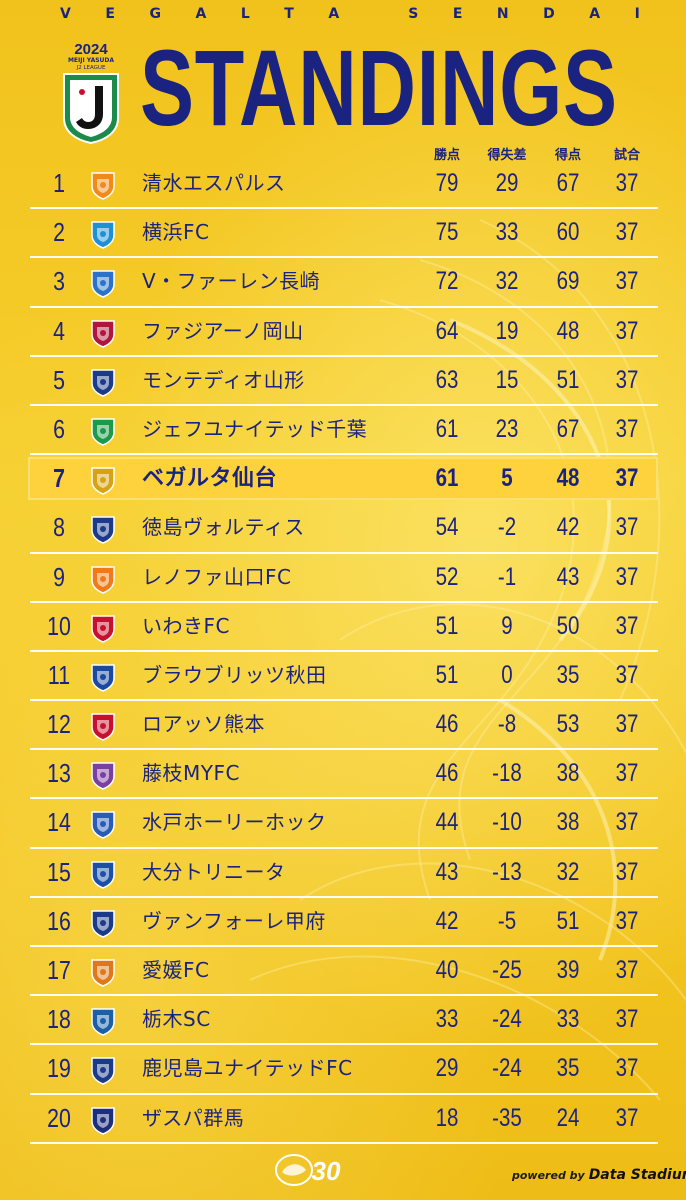 This screenshot has height=1200, width=686. What do you see at coordinates (507, 724) in the screenshot?
I see `goal-diff-cell: -8` at bounding box center [507, 724].